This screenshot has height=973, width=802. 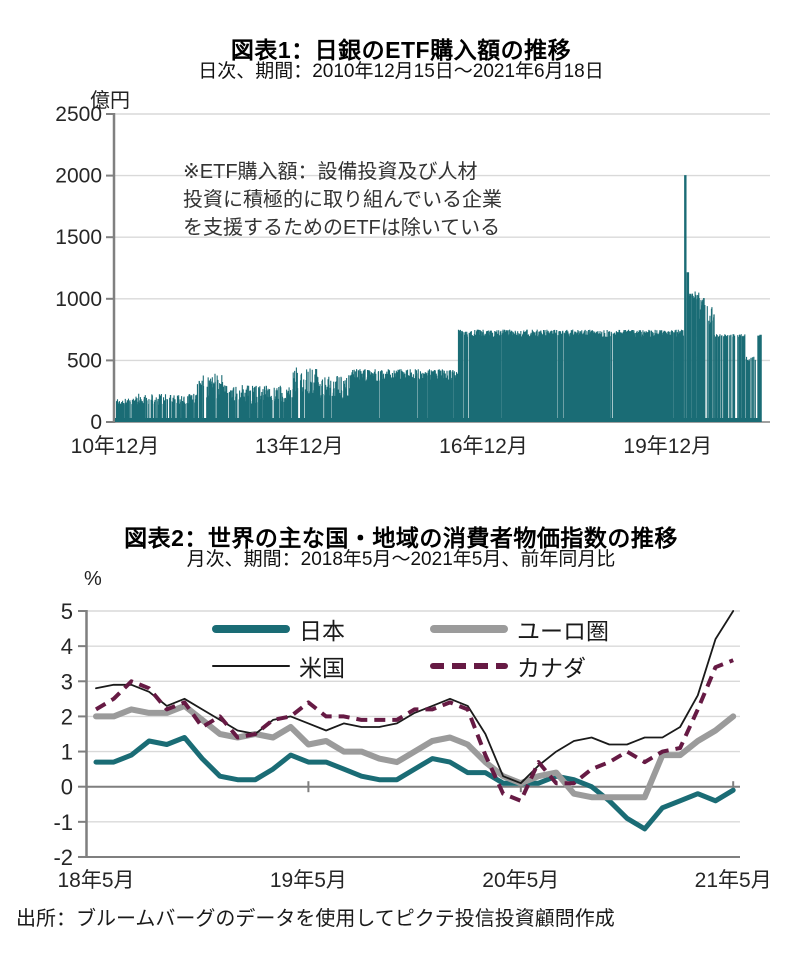 I want to click on legend-item-canada: カナダ, so click(x=555, y=666).